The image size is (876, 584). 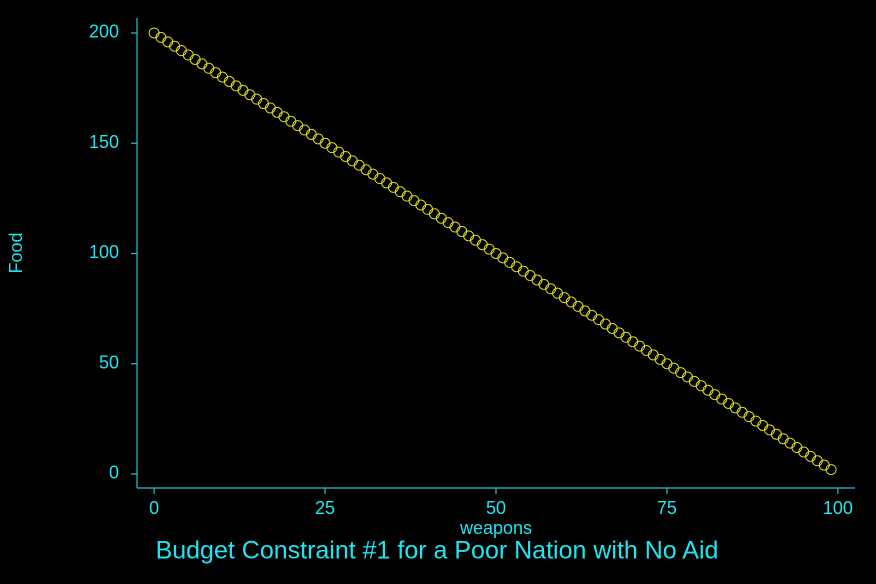 What do you see at coordinates (325, 508) in the screenshot?
I see `x-tick-label: 25` at bounding box center [325, 508].